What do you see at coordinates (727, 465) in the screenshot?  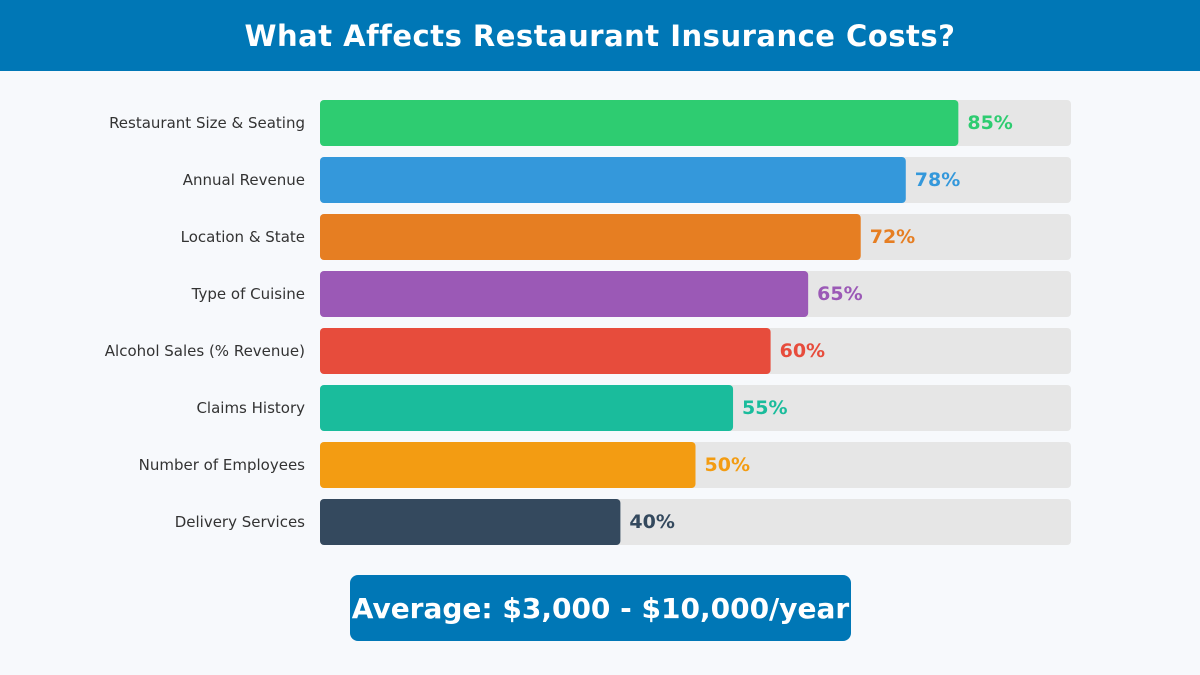 I see `value-label-number-of-employees: 50%` at bounding box center [727, 465].